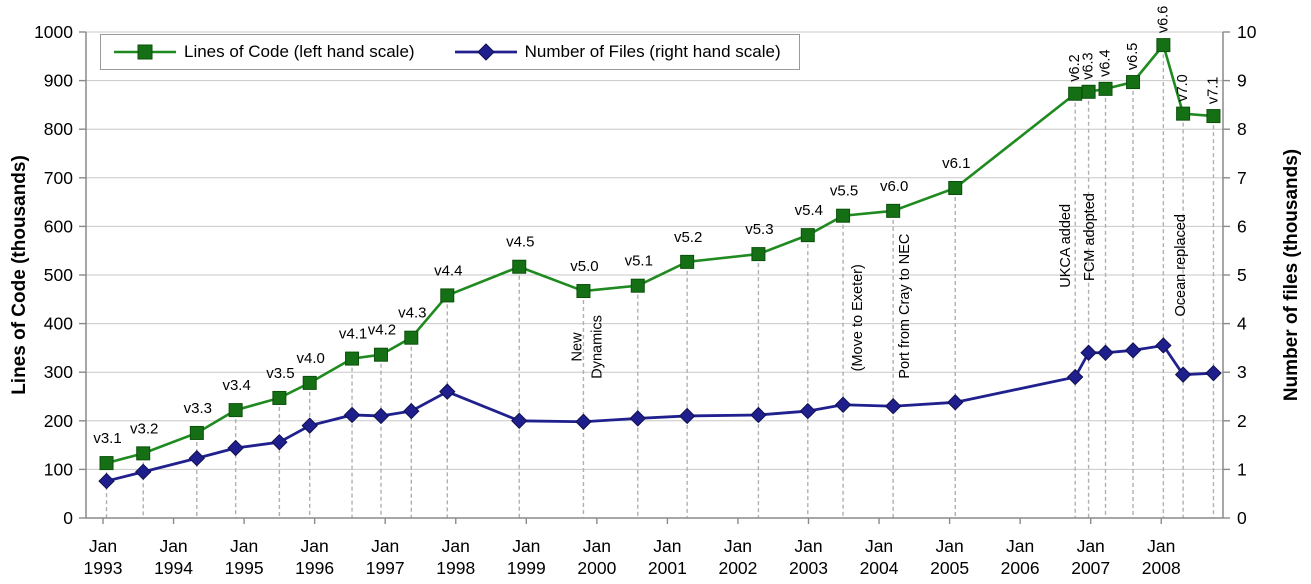 This screenshot has height=584, width=1311. I want to click on annotation-label: New, so click(578, 347).